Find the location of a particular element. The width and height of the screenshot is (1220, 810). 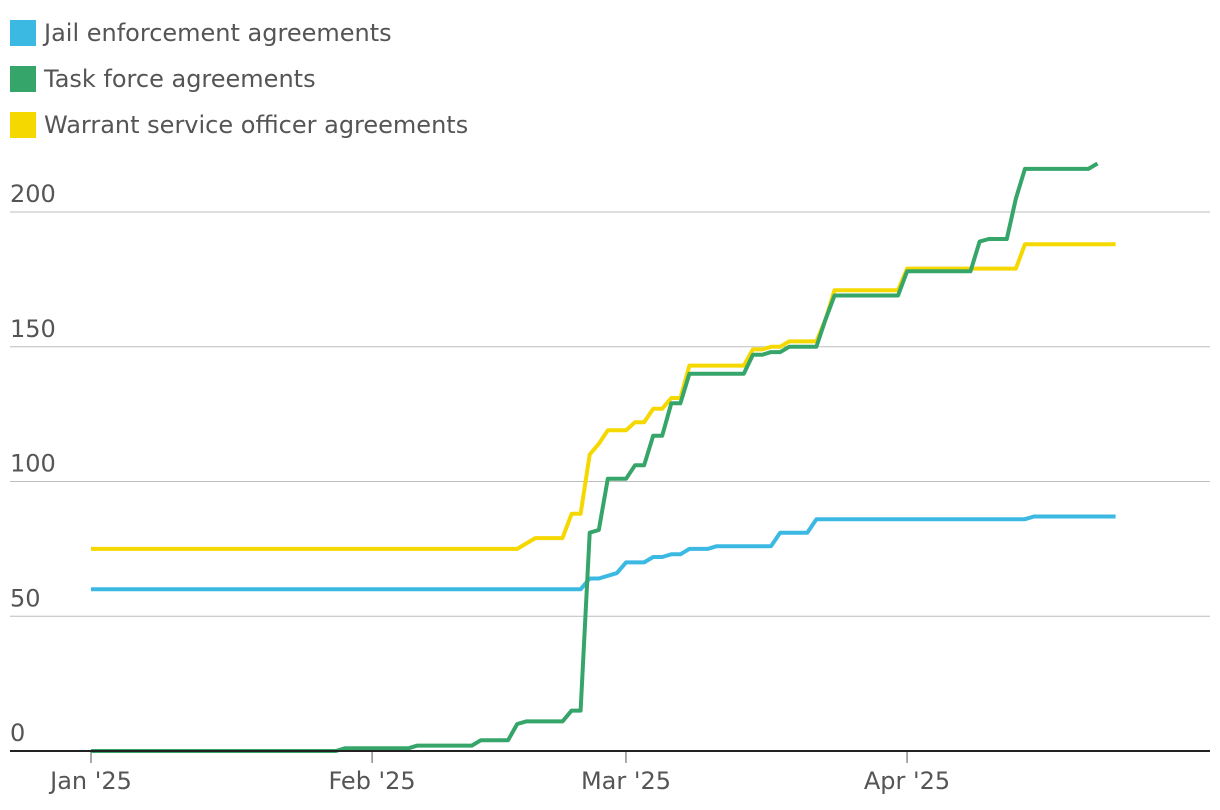

legend-swatch-warrant is located at coordinates (23, 125).